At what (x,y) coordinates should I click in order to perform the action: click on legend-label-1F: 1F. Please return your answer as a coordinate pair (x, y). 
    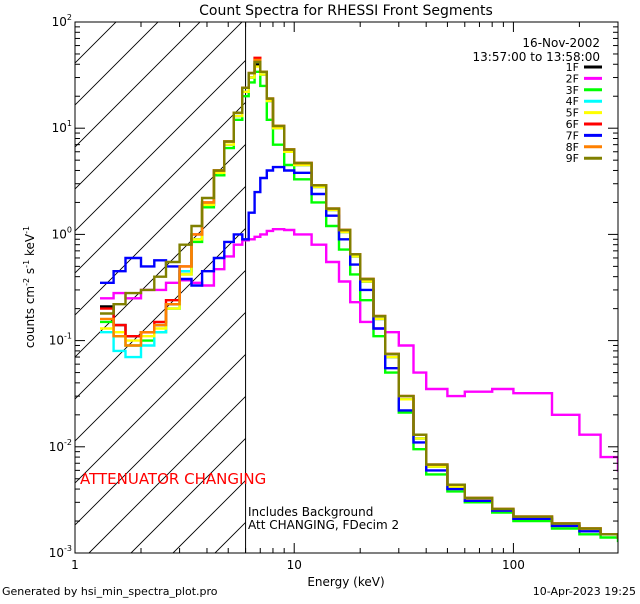
    Looking at the image, I should click on (572, 67).